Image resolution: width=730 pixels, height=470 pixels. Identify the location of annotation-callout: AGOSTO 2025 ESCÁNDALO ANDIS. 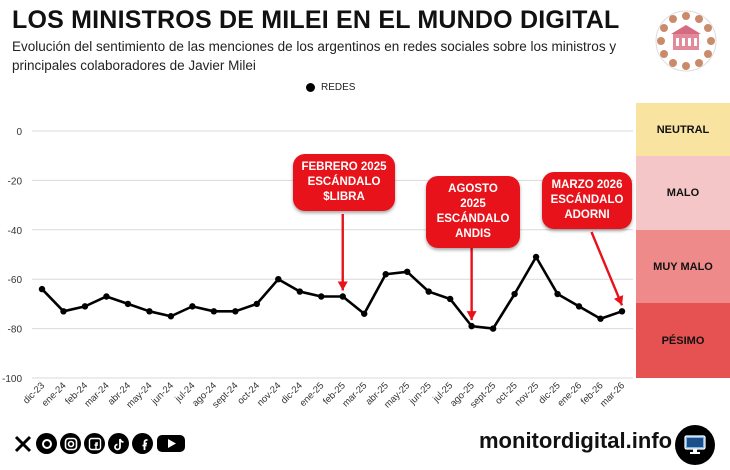
(473, 212).